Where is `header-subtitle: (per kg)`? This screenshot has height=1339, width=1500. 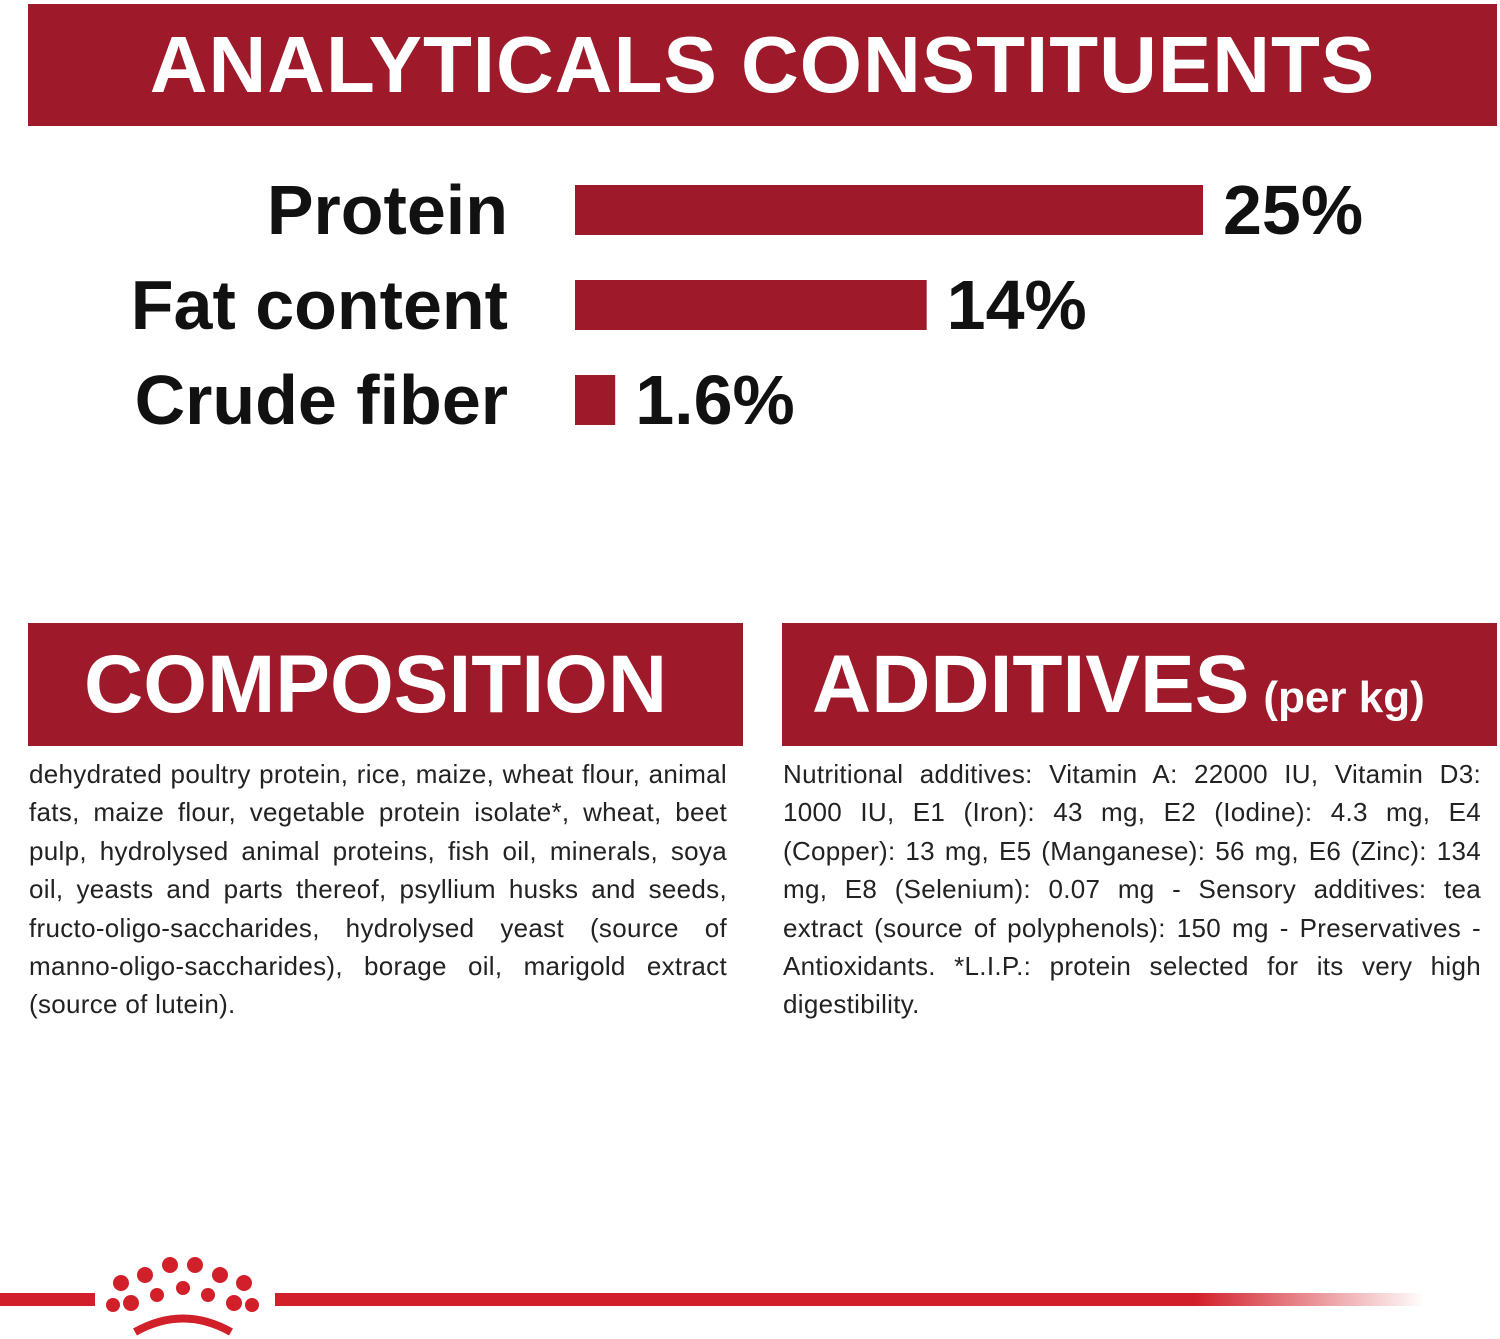
header-subtitle: (per kg) is located at coordinates (1344, 697).